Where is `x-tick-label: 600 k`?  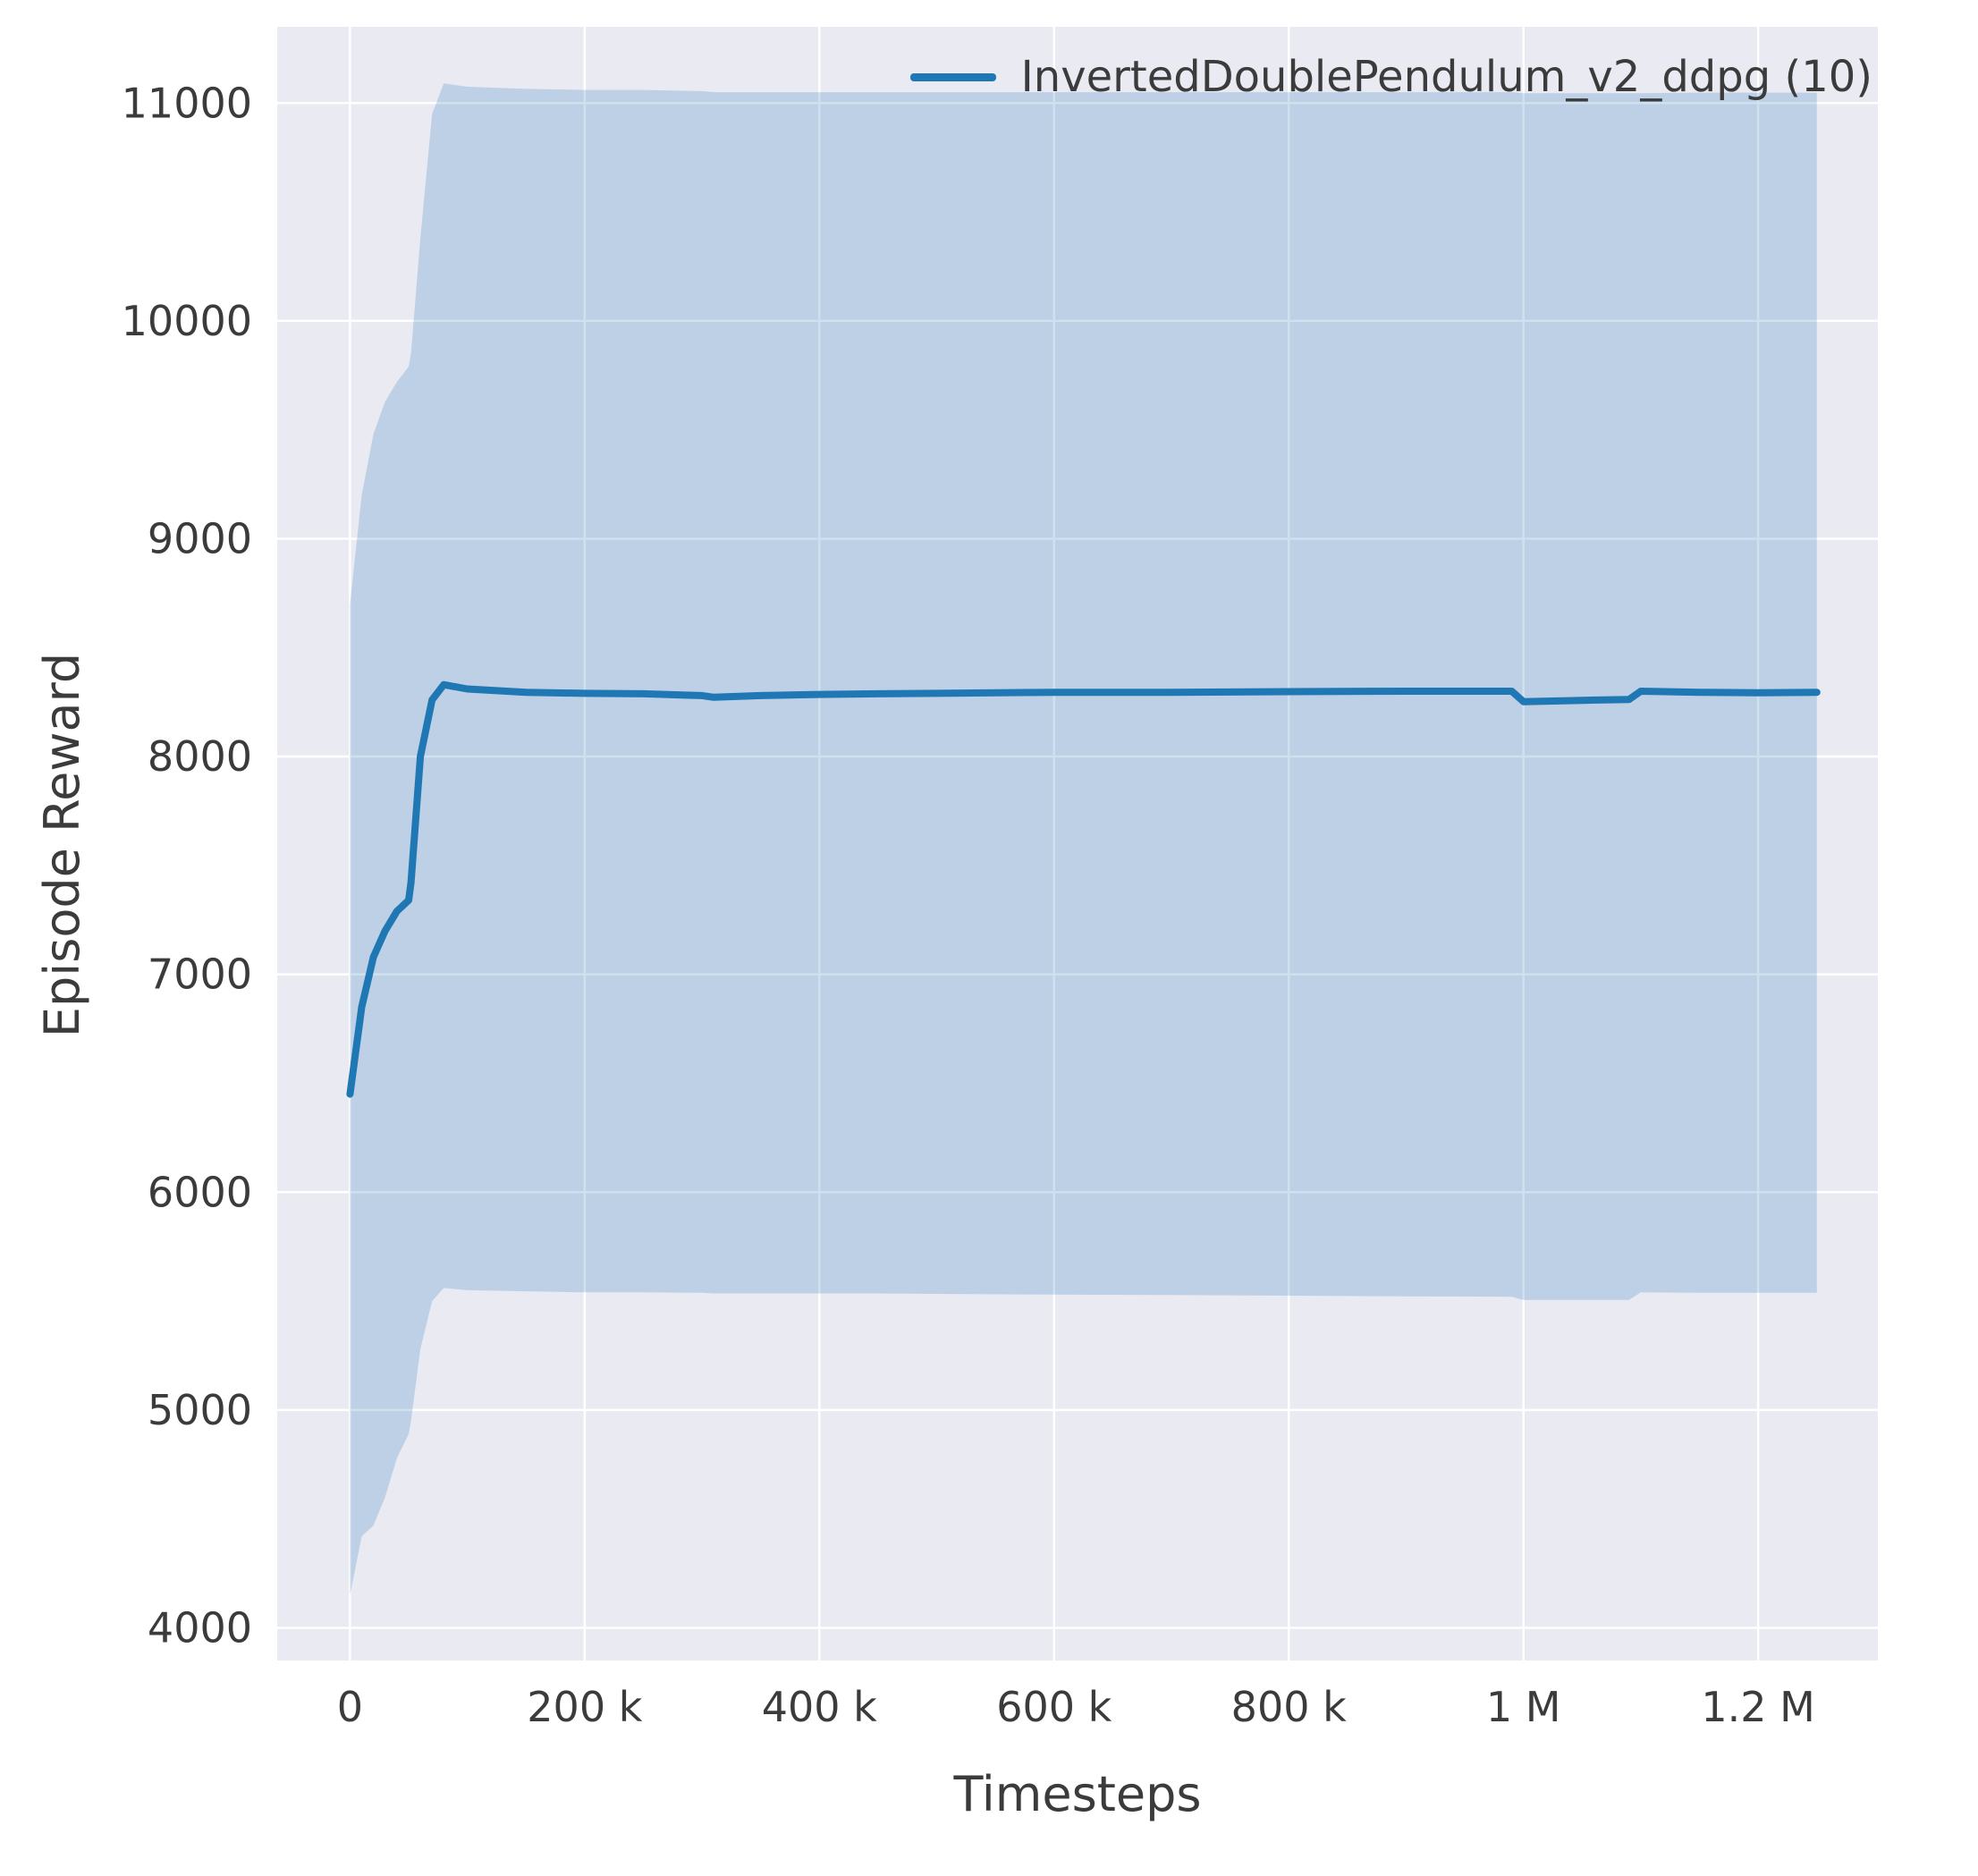 x-tick-label: 600 k is located at coordinates (1054, 1707).